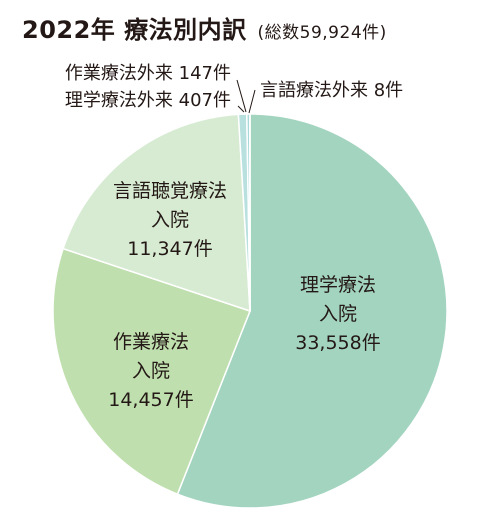 The image size is (491, 527). I want to click on slice-label-line: 理学療法外来 407件, so click(148, 100).